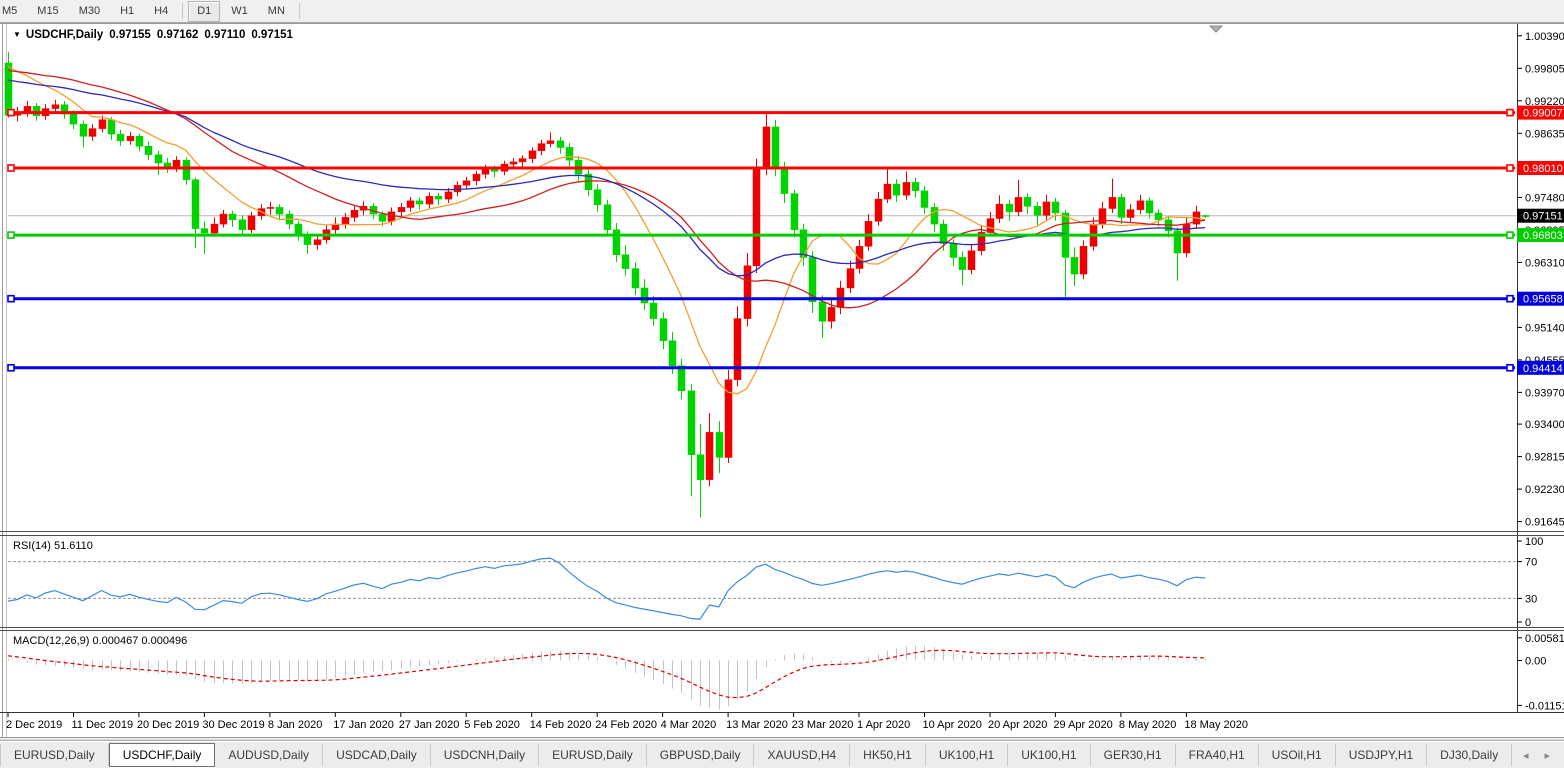 This screenshot has width=1564, height=768. I want to click on date-tick-label: 4 Mar 2020, so click(689, 725).